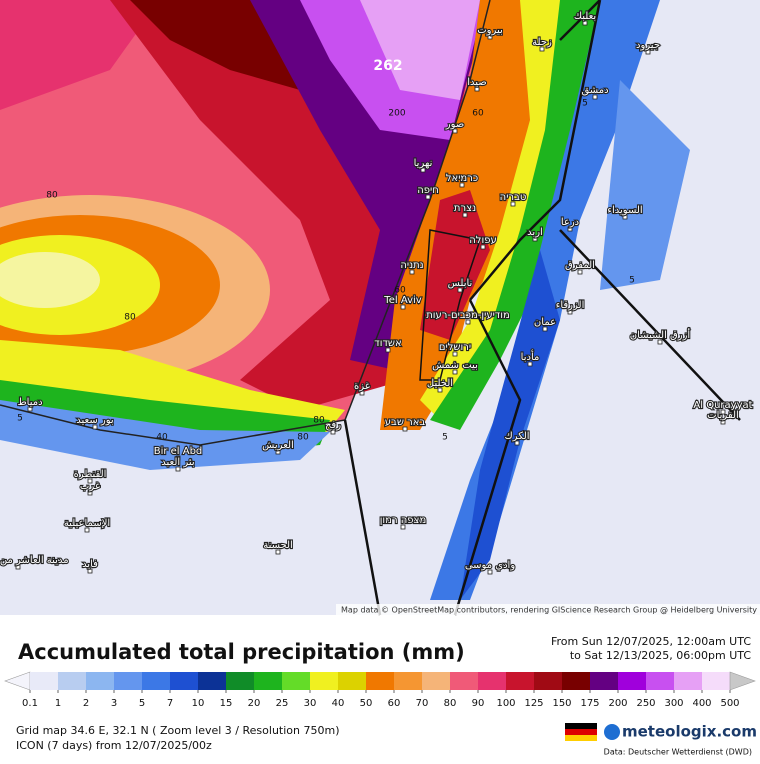 The height and width of the screenshot is (764, 760). I want to click on legend-tick-label: 300, so click(673, 703).